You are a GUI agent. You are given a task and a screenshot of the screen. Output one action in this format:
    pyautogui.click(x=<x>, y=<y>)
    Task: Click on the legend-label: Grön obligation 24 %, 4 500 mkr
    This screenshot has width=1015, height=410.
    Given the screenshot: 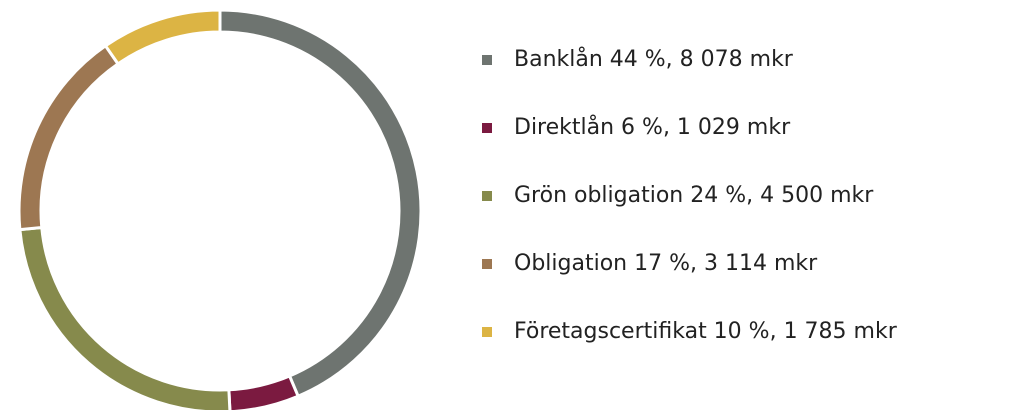 What is the action you would take?
    pyautogui.click(x=694, y=195)
    